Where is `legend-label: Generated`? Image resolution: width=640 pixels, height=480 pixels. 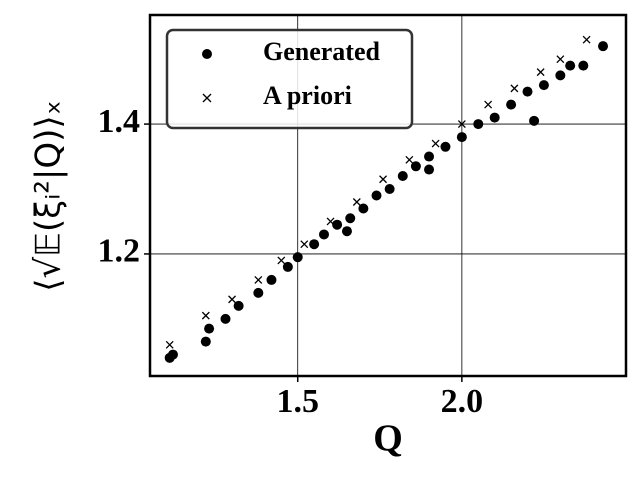
legend-label: Generated is located at coordinates (322, 51).